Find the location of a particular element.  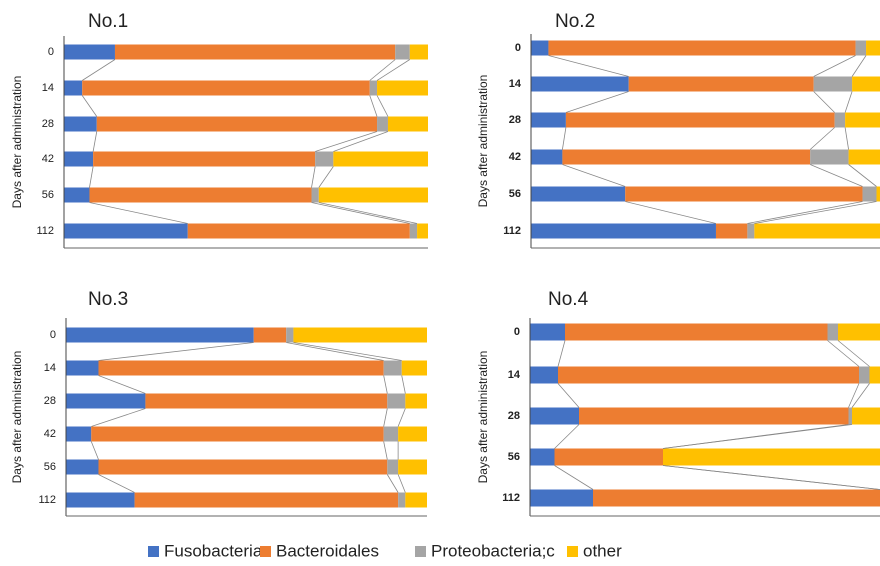

y-tick-label: 42 is located at coordinates (50, 434).